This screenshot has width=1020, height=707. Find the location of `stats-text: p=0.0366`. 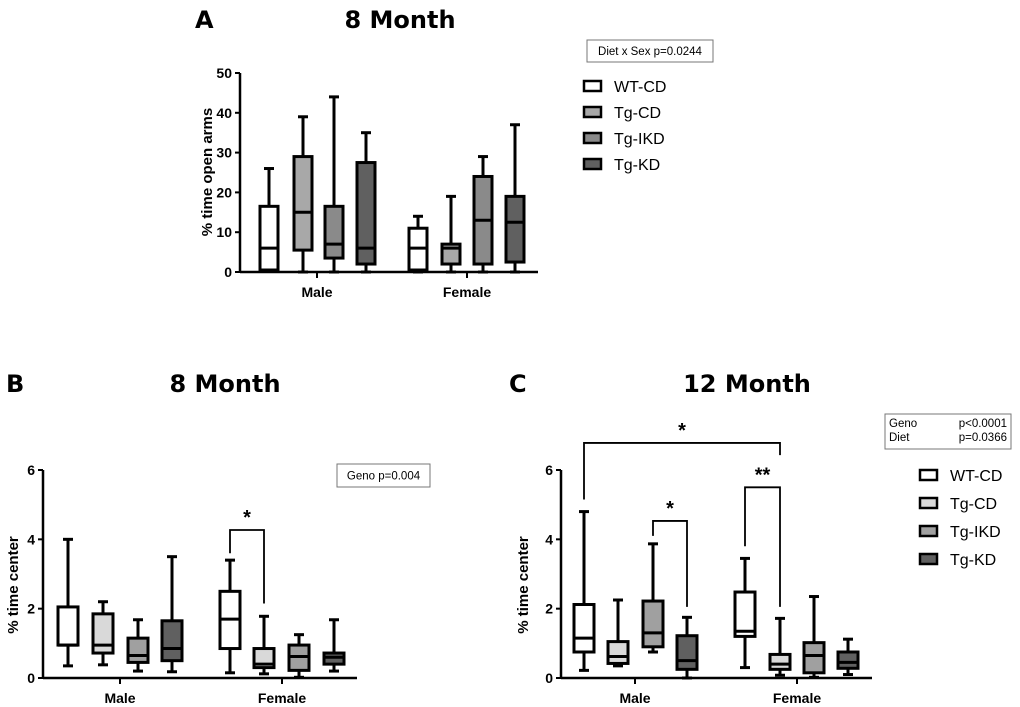

stats-text: p=0.0366 is located at coordinates (983, 438).